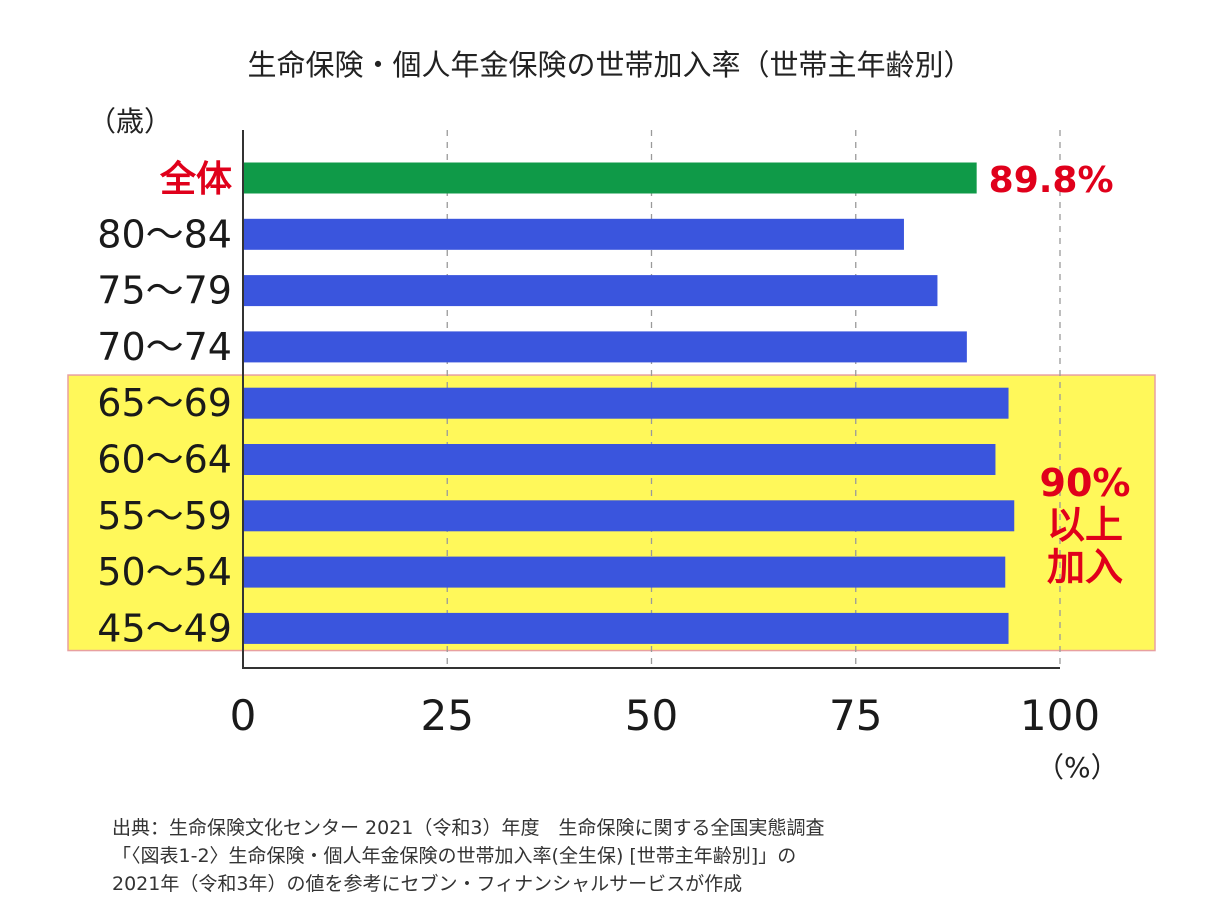 The image size is (1220, 915). Describe the element at coordinates (629, 516) in the screenshot. I see `bar-55〜59` at that location.